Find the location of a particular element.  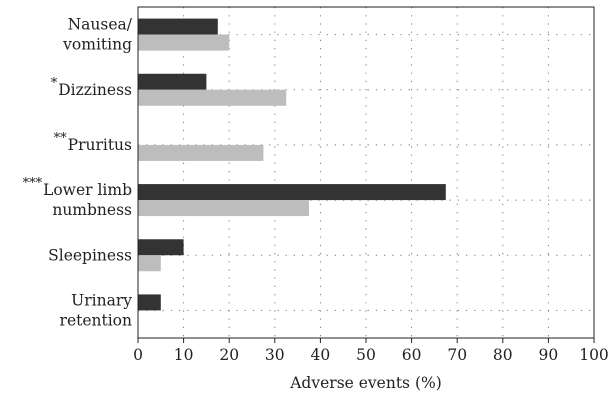

category-label: Lower limb is located at coordinates (87, 190).